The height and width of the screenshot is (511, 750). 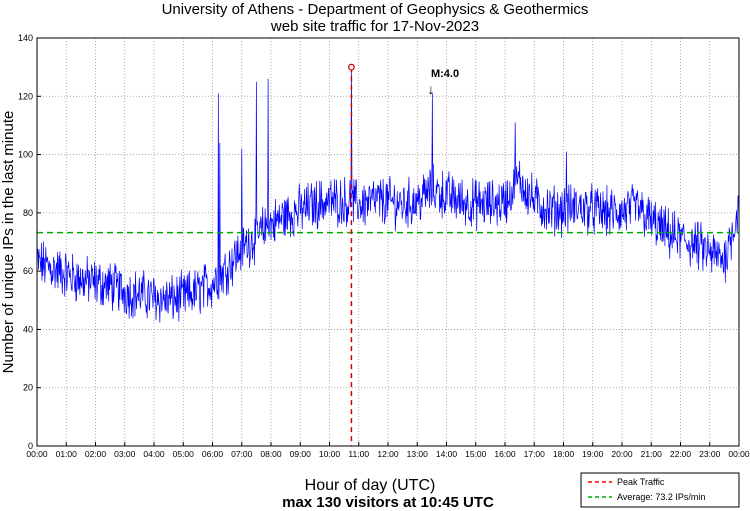 I want to click on x-tick-label: 16:00, so click(x=505, y=454).